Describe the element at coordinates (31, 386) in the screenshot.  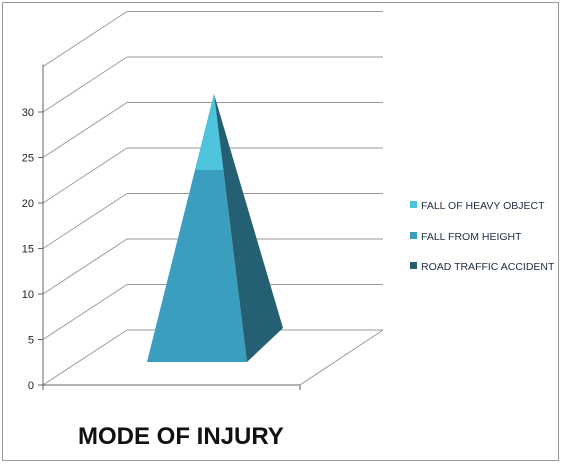
I see `y-tick-label-0: 0` at that location.